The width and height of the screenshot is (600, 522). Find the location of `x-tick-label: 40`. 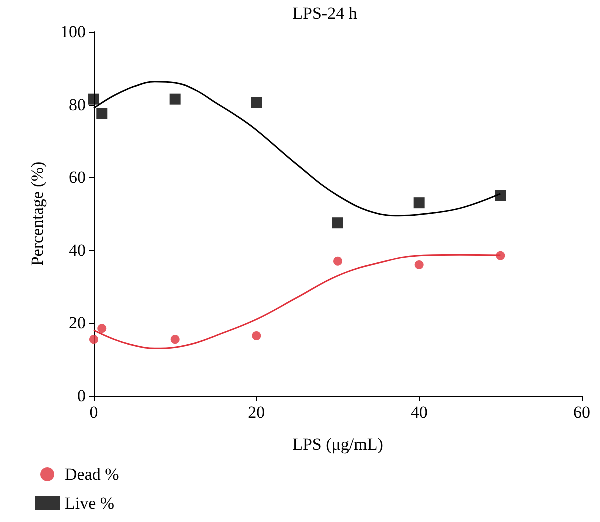

x-tick-label: 40 is located at coordinates (419, 412).